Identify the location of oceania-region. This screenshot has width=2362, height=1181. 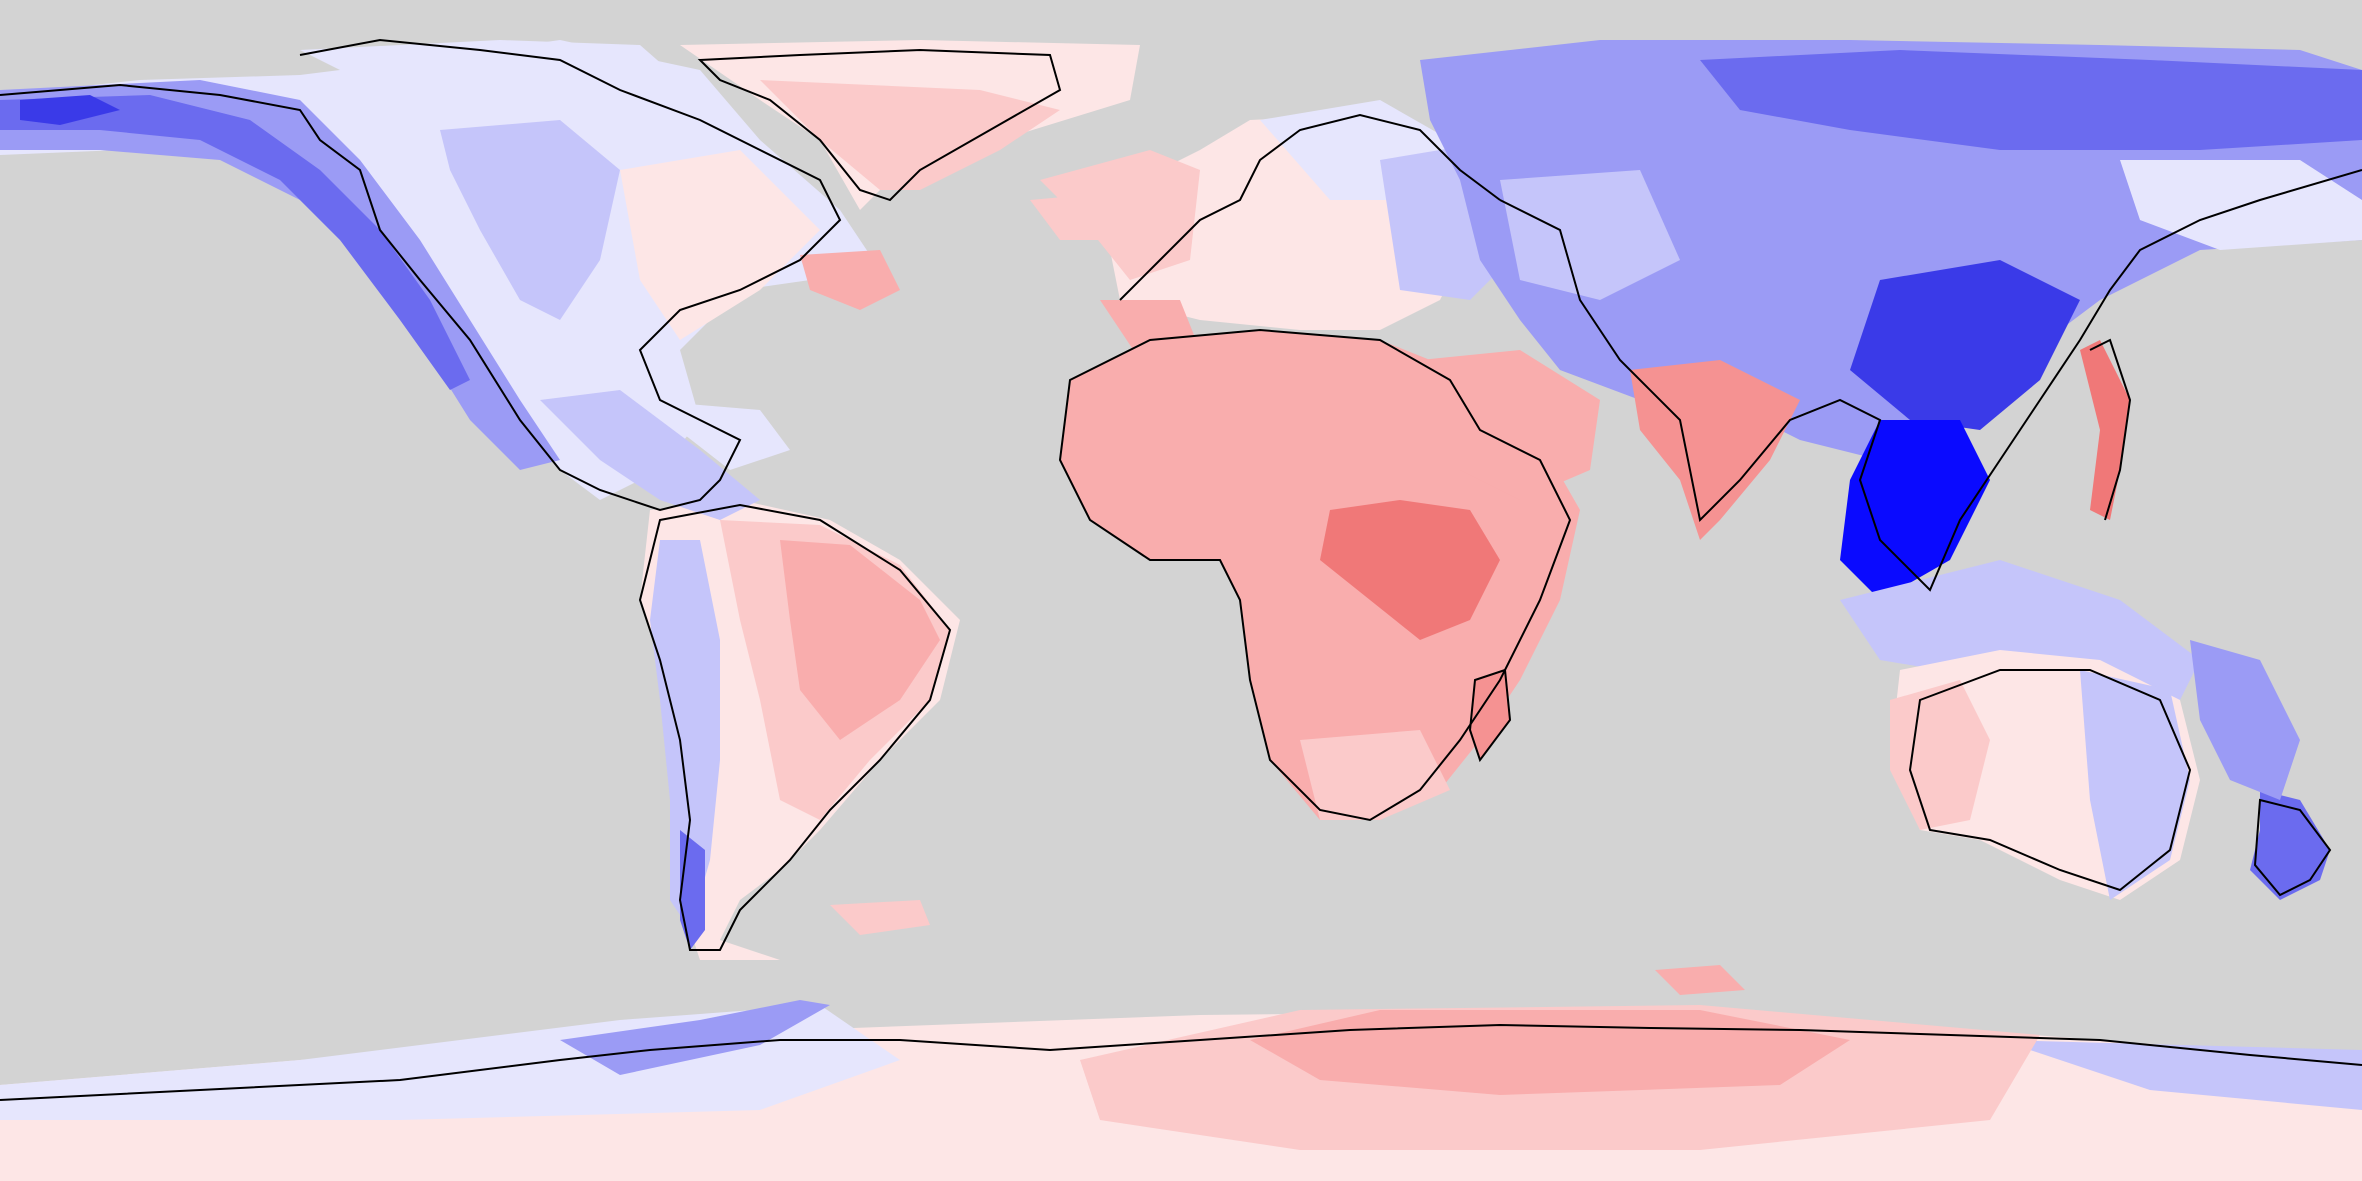
(2085, 730).